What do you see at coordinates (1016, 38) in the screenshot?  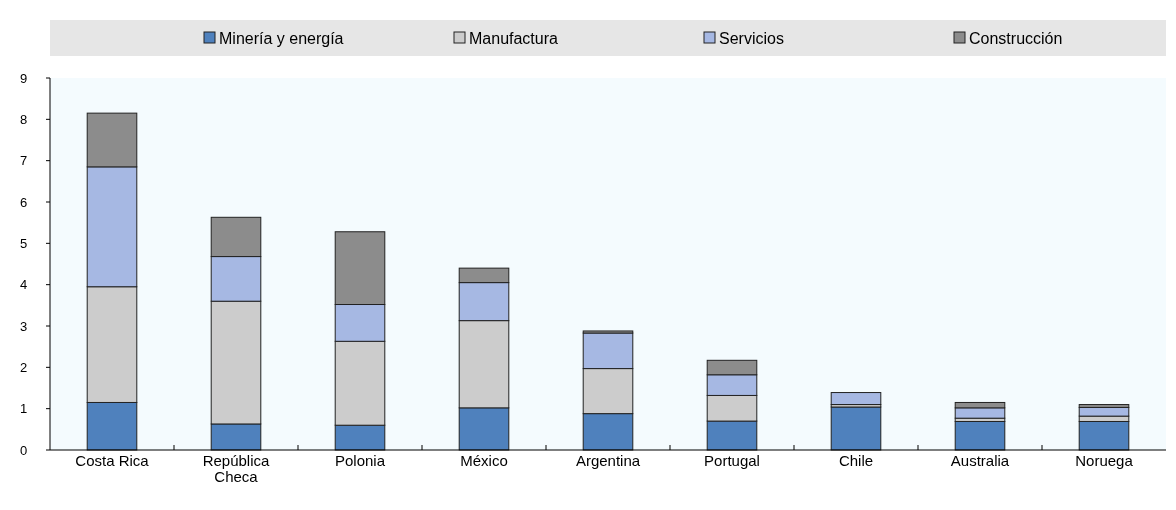 I see `legend-label: Construcción` at bounding box center [1016, 38].